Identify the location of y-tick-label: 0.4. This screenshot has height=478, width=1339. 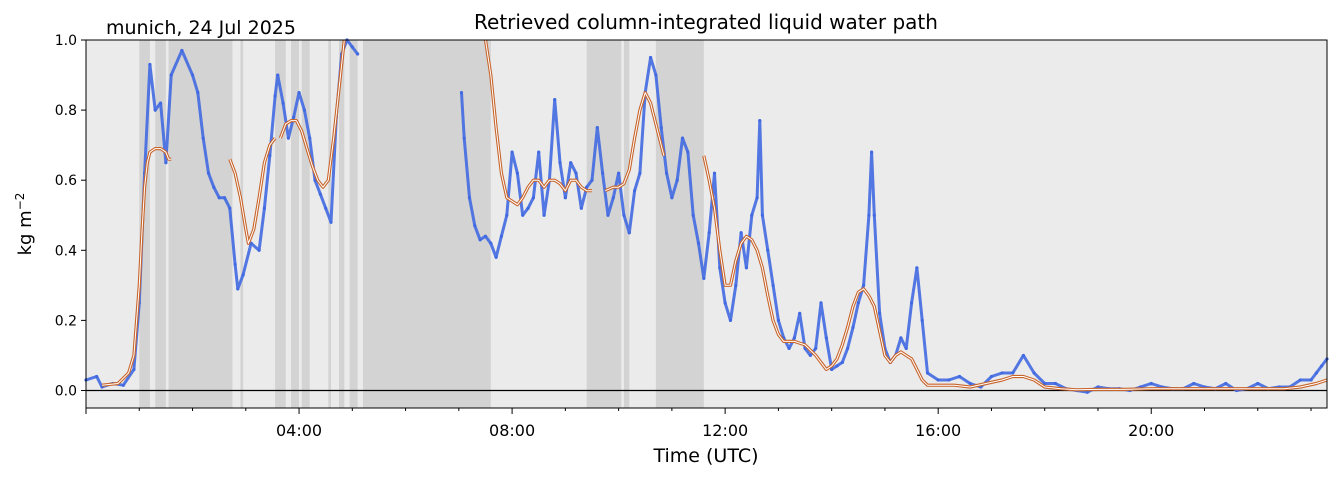
(66, 251).